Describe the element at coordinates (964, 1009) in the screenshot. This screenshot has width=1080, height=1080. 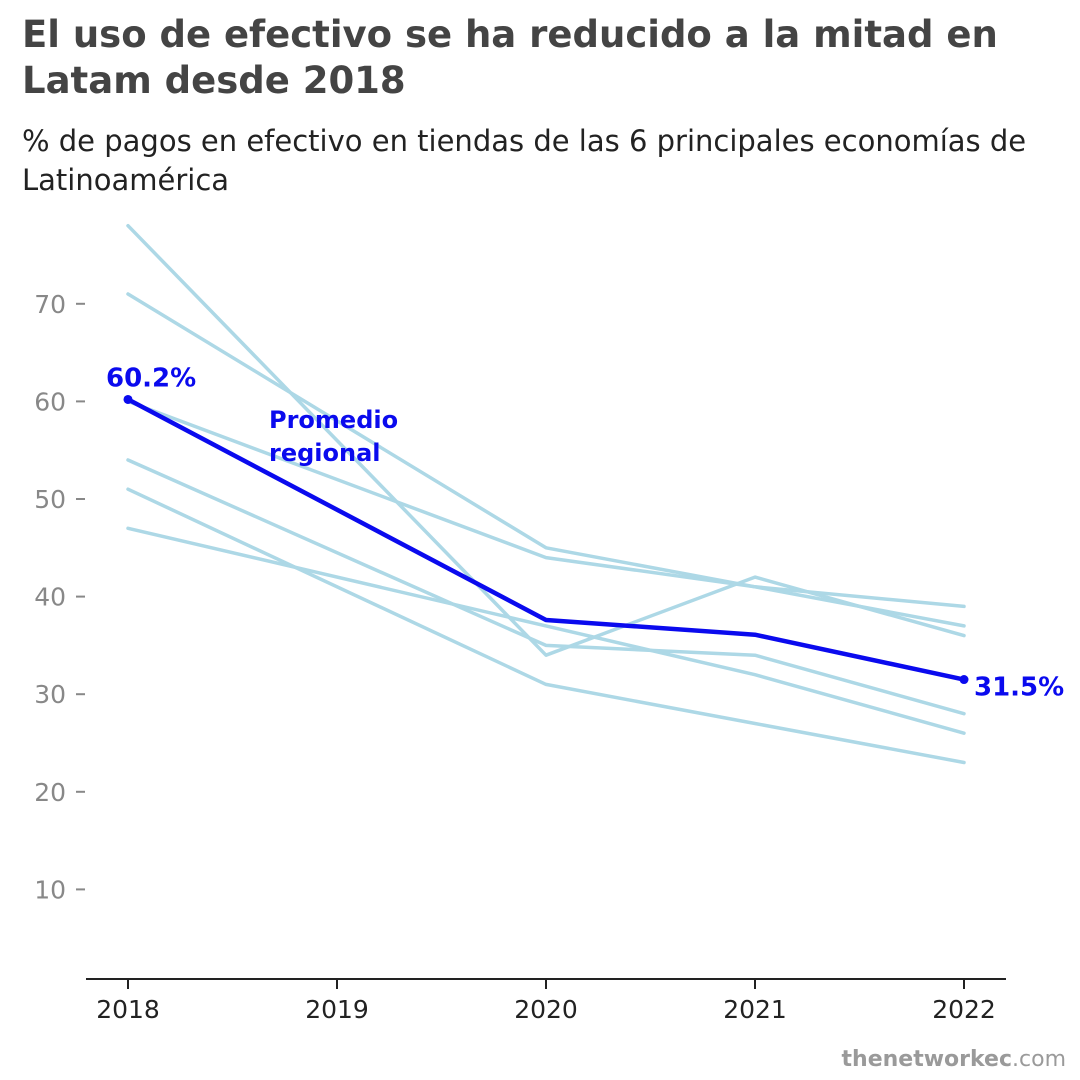
I see `x-tick-label: 2022` at that location.